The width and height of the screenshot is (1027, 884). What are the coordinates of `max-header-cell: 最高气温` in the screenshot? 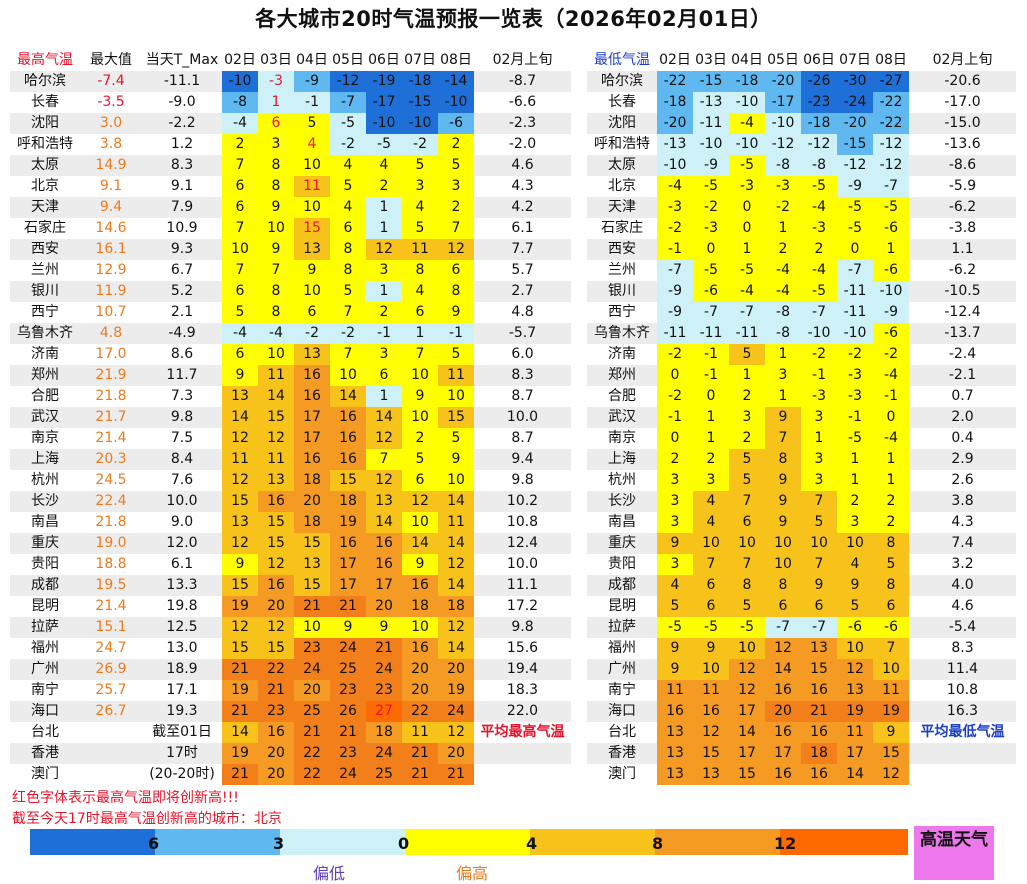 It's located at (45, 60).